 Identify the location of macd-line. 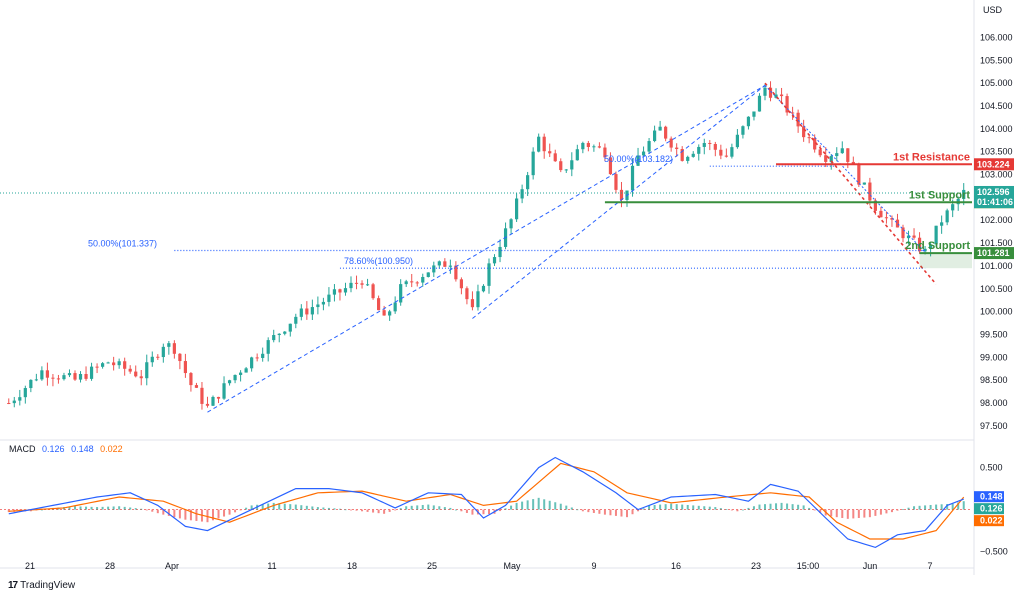
(486, 502).